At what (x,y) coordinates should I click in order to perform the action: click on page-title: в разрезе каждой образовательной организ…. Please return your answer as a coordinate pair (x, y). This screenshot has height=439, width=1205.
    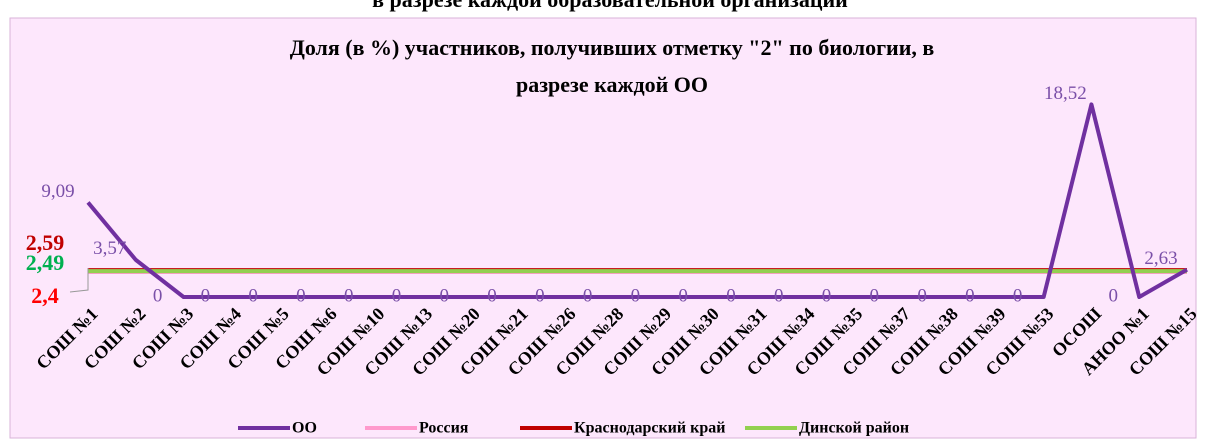
    Looking at the image, I should click on (610, 6).